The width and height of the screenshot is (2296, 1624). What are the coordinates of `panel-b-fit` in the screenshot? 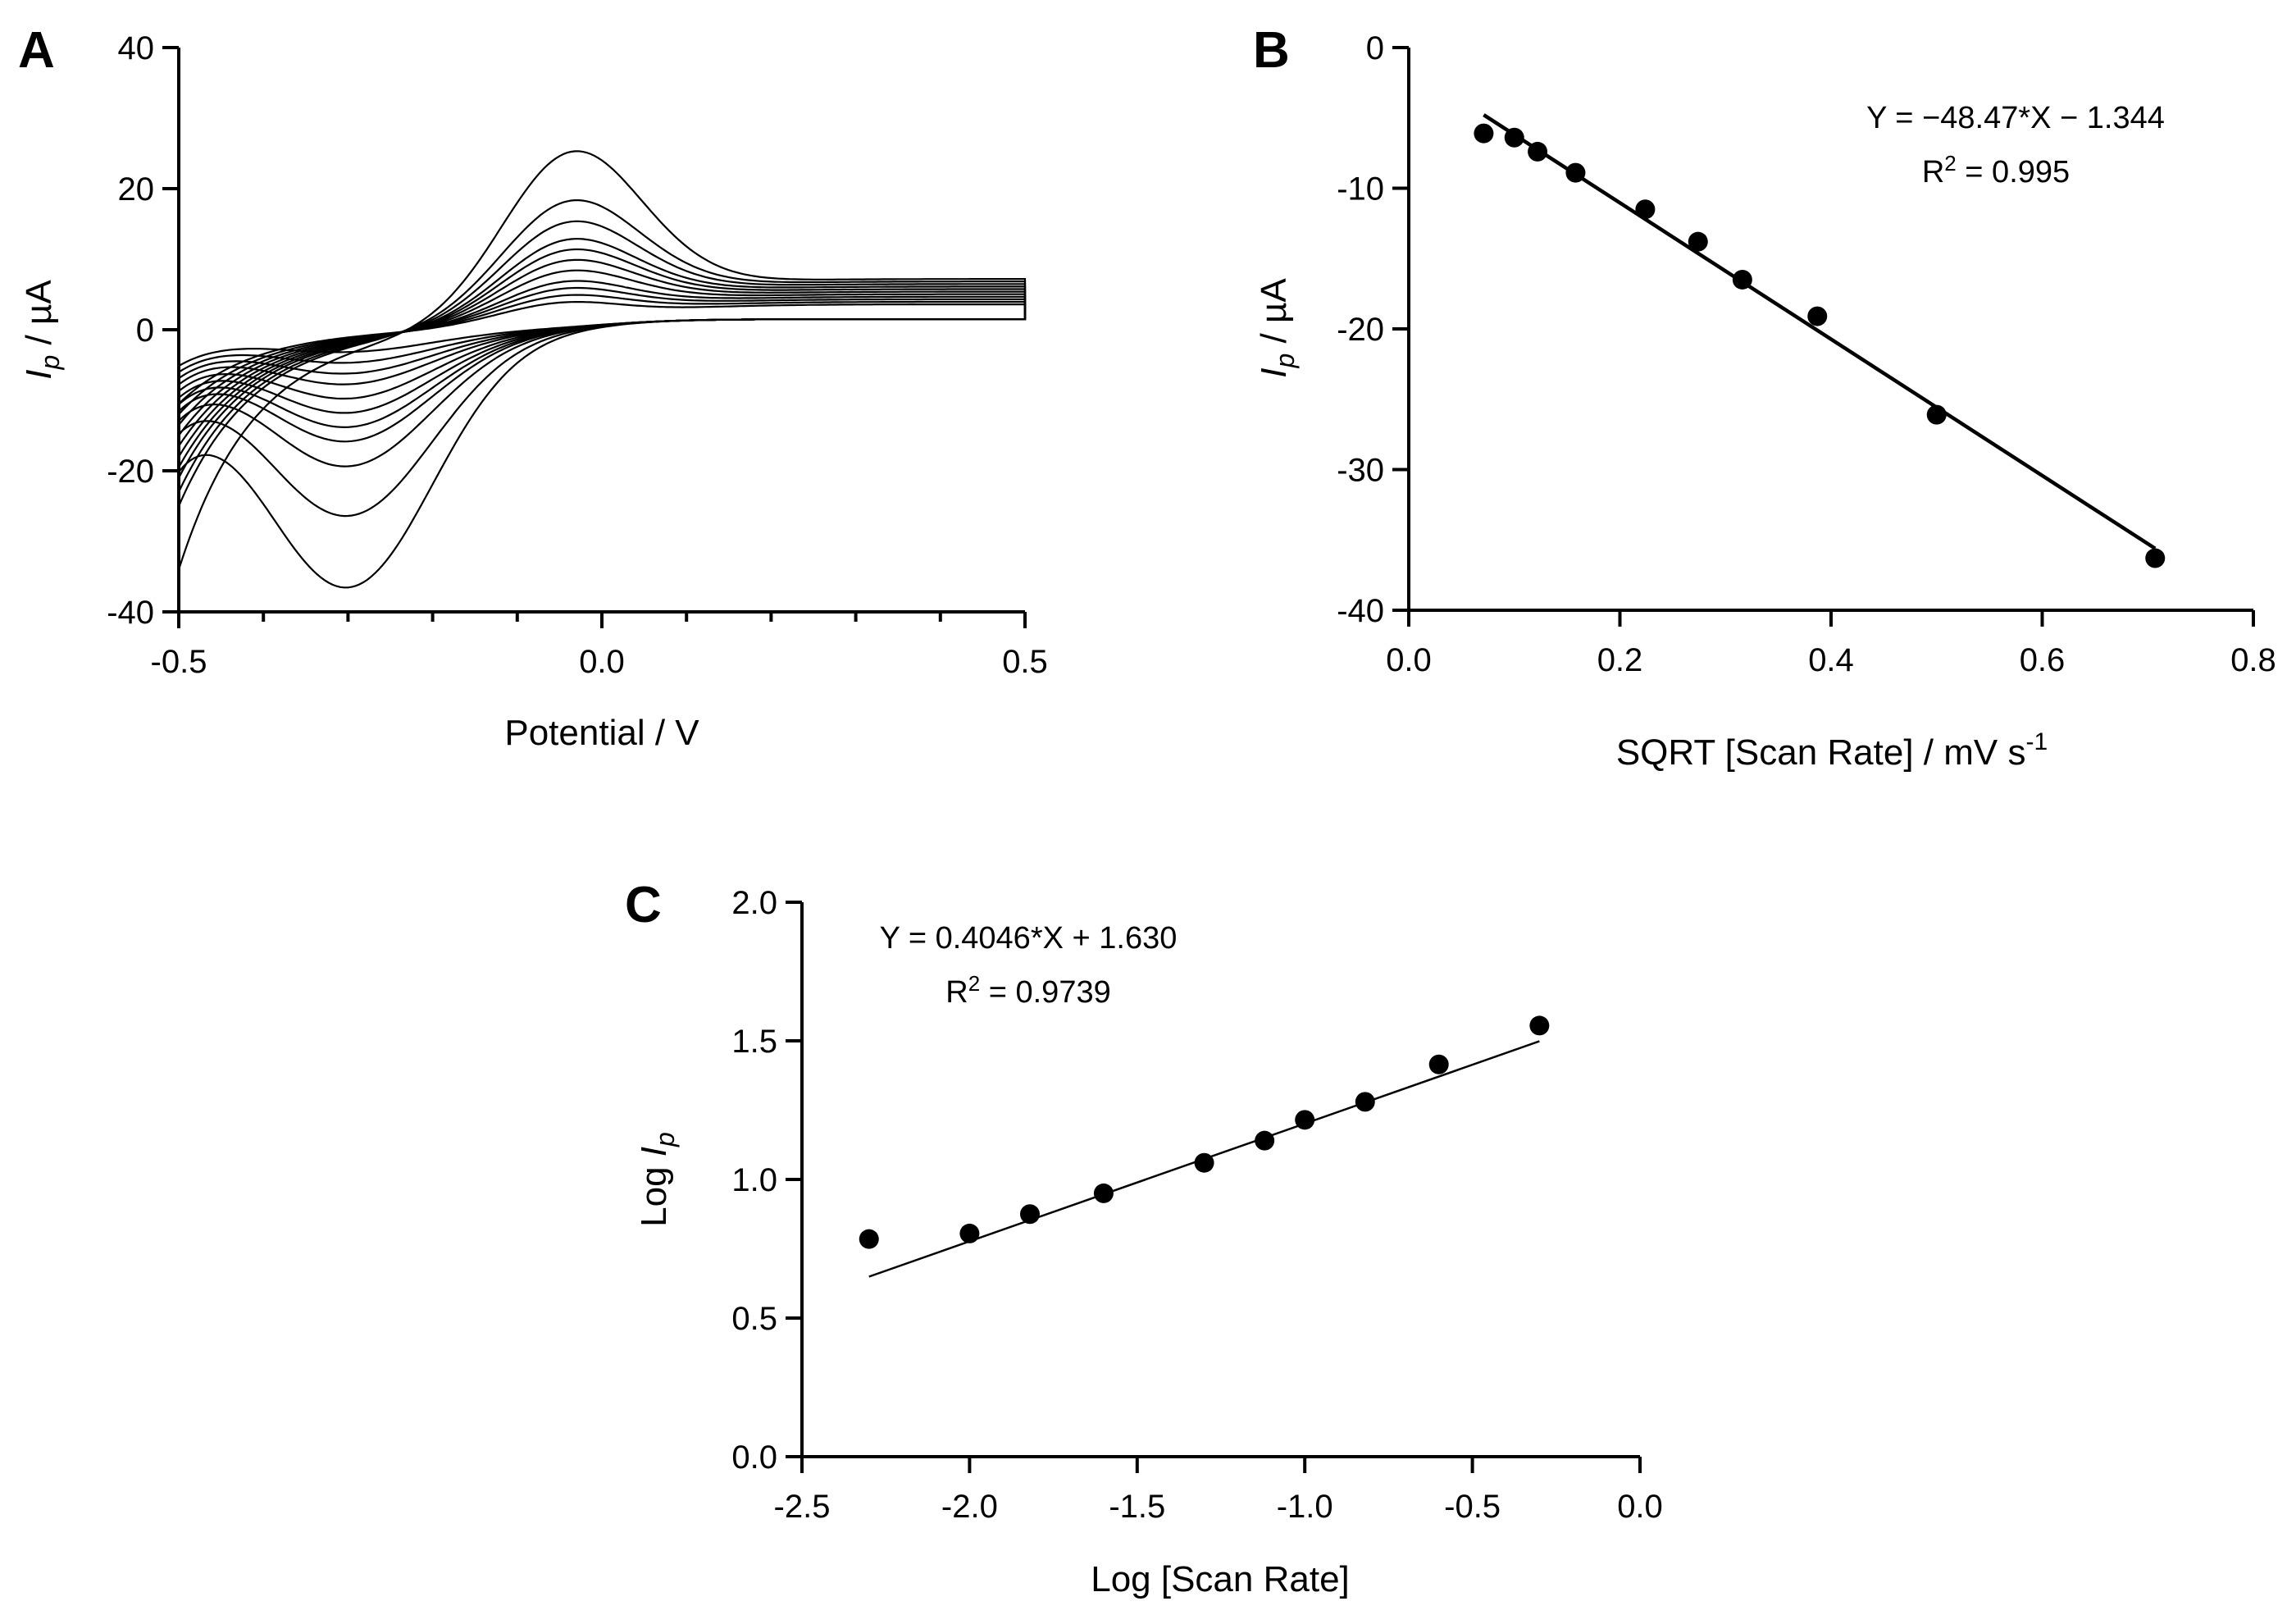 It's located at (1820, 331).